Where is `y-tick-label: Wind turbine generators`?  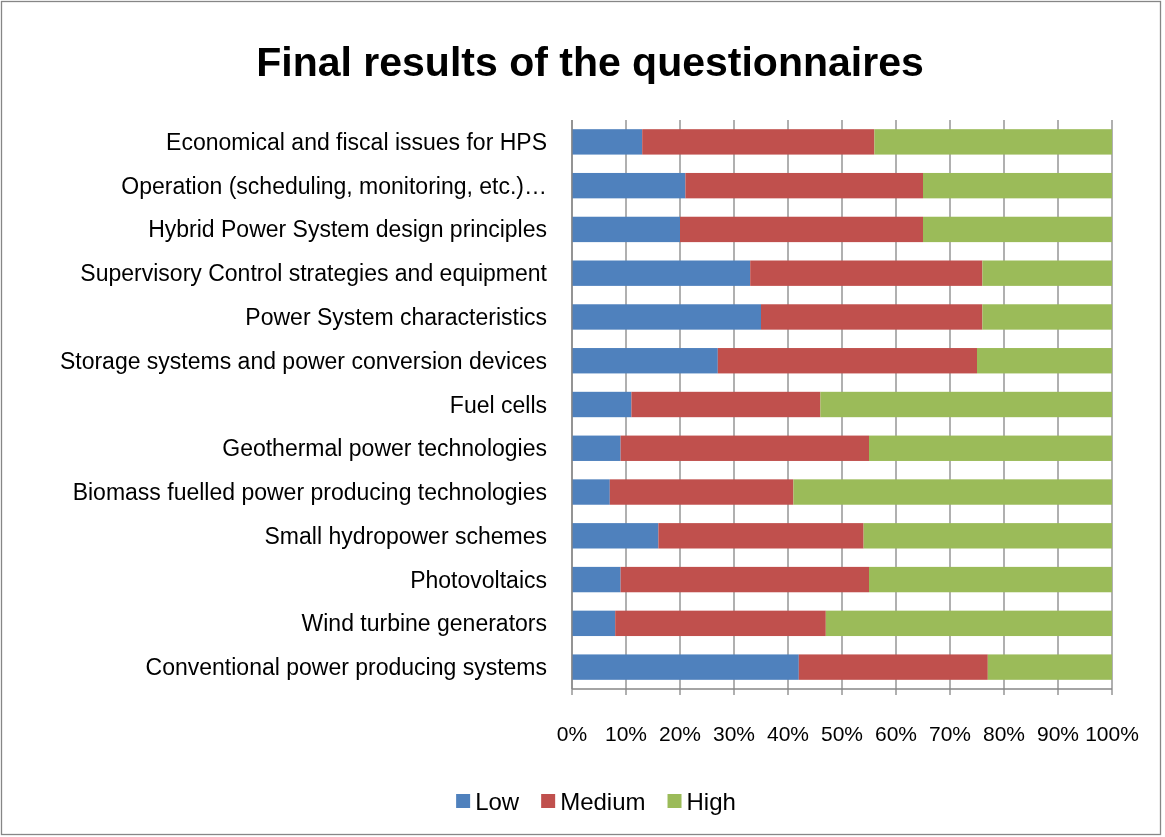 y-tick-label: Wind turbine generators is located at coordinates (424, 623).